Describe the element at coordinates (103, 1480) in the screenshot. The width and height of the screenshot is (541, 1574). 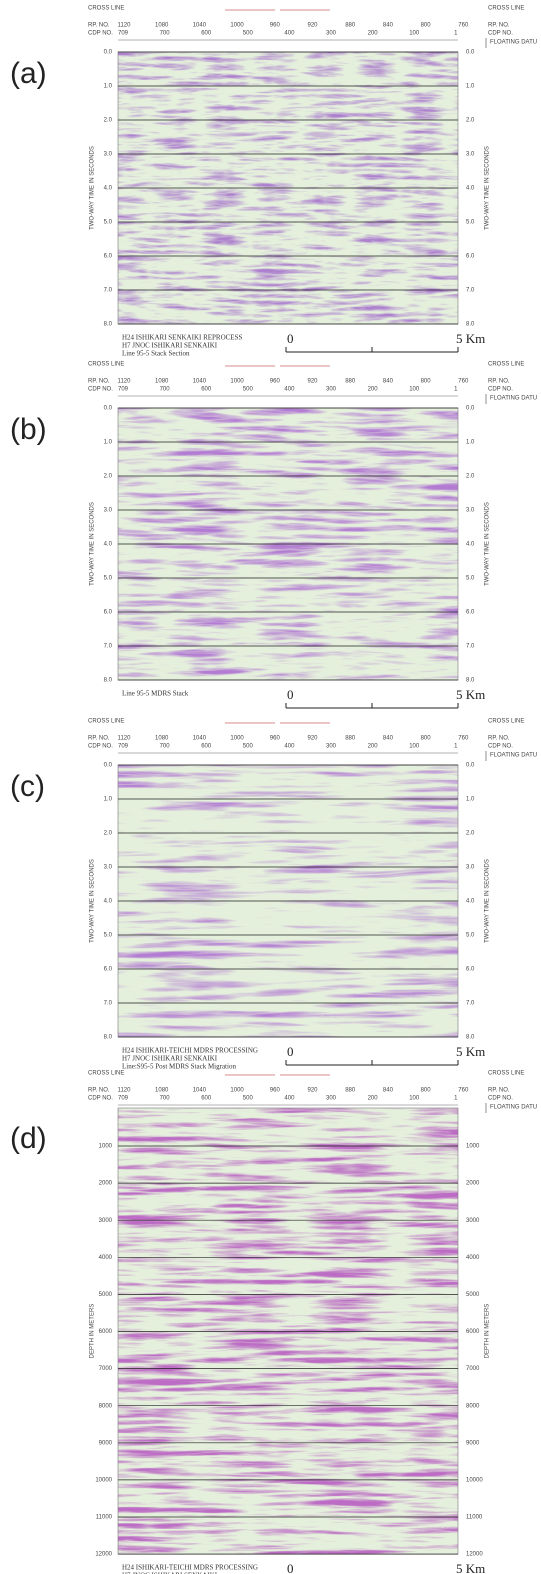
I see `y-tick-left: 10000` at that location.